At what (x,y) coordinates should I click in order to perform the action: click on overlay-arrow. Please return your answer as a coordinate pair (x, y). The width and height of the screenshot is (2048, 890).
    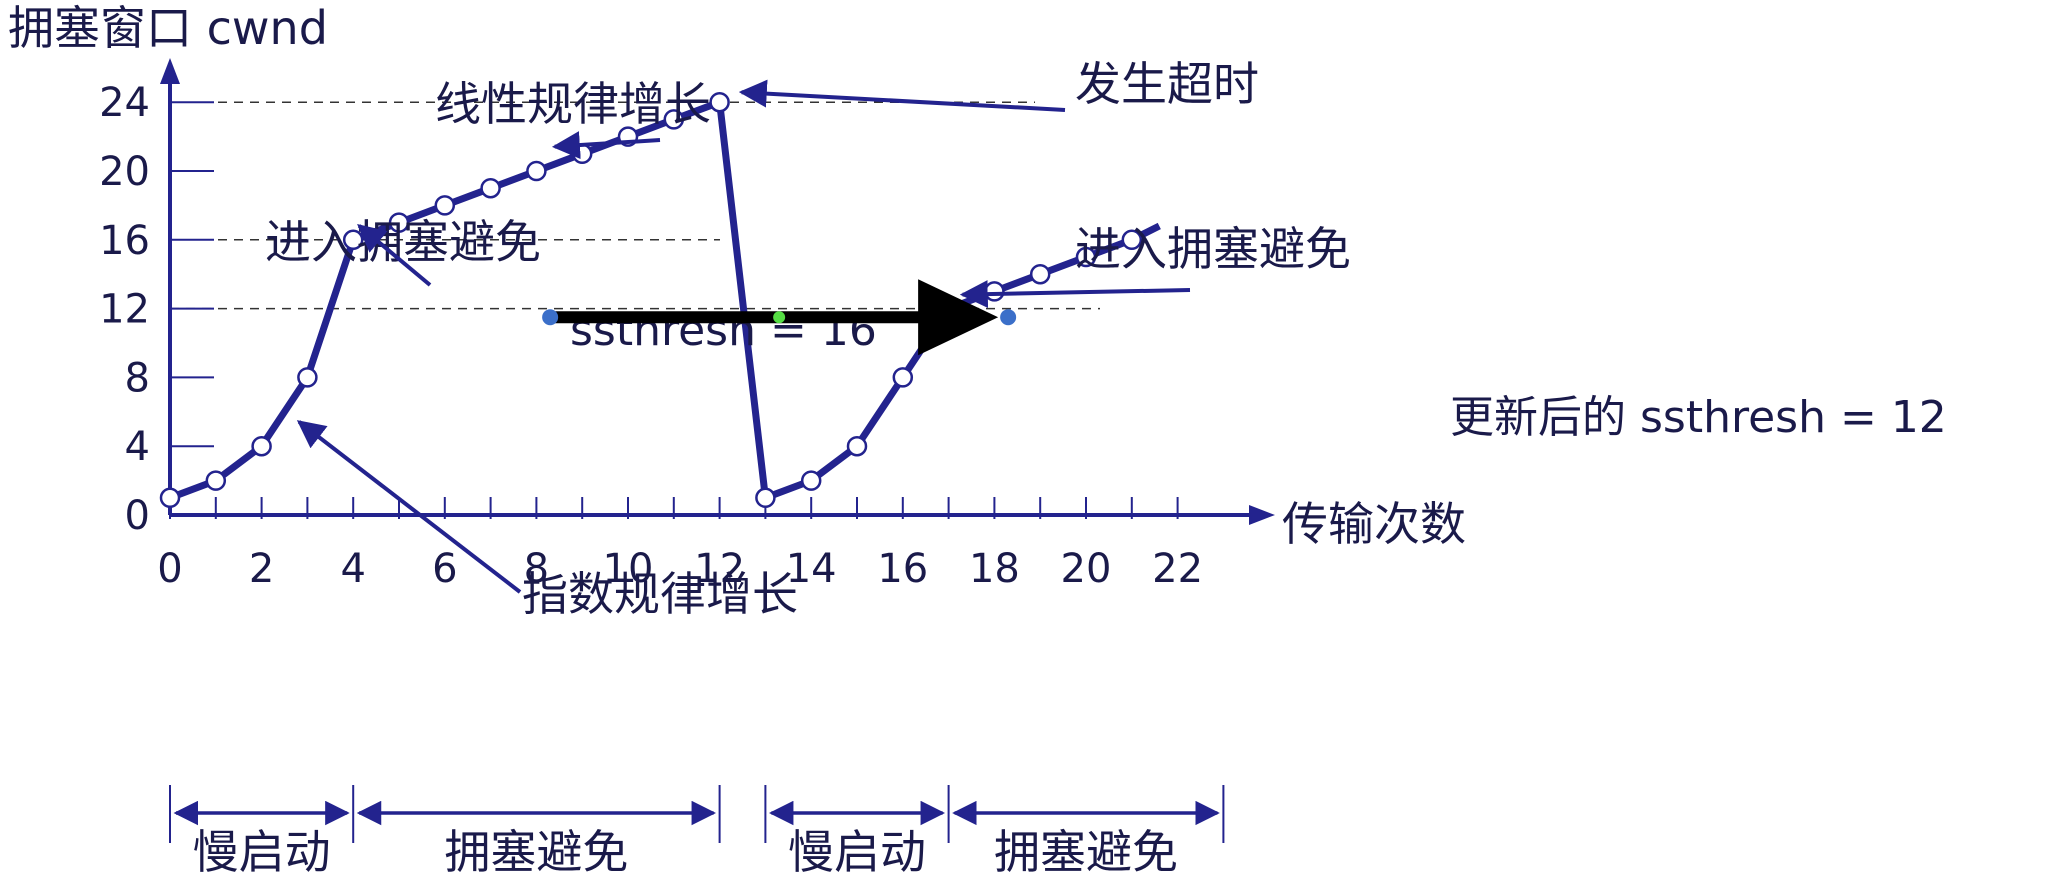
    Looking at the image, I should click on (779, 317).